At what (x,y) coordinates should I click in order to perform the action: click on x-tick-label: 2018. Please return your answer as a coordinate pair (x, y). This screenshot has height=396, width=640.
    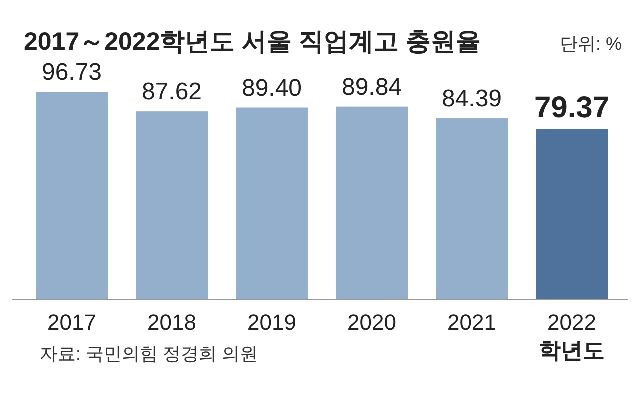
    Looking at the image, I should click on (172, 322).